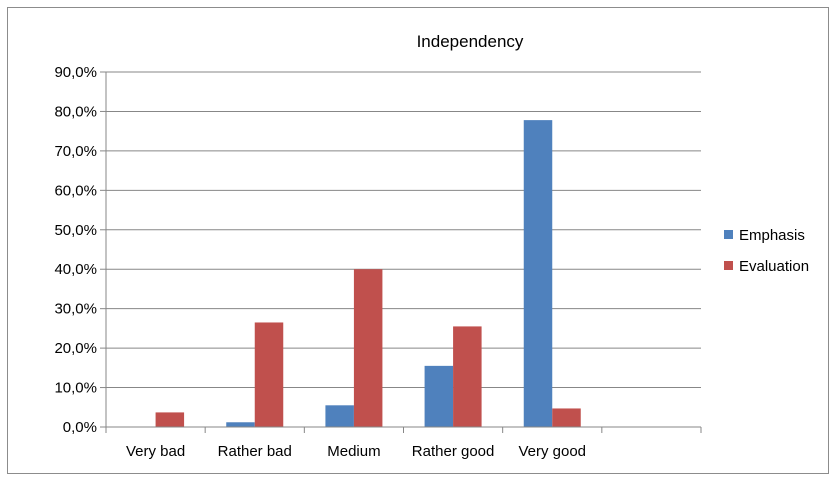  Describe the element at coordinates (772, 235) in the screenshot. I see `legend-label-emphasis: Emphasis` at that location.